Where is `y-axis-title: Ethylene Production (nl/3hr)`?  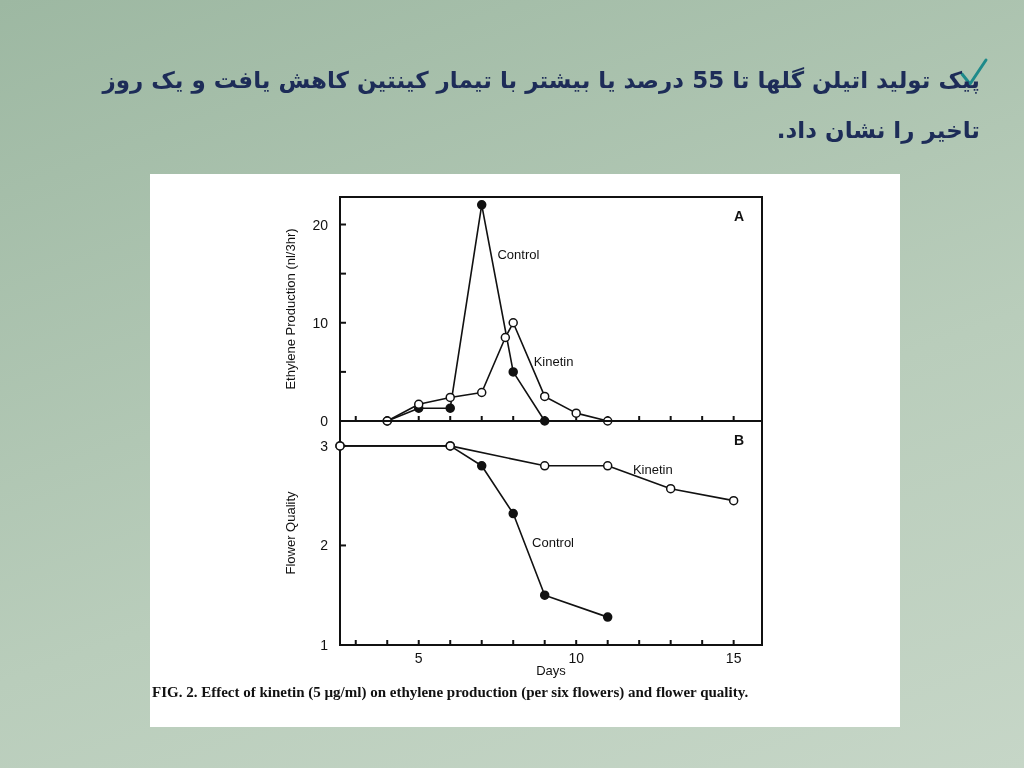 y-axis-title: Ethylene Production (nl/3hr) is located at coordinates (290, 309).